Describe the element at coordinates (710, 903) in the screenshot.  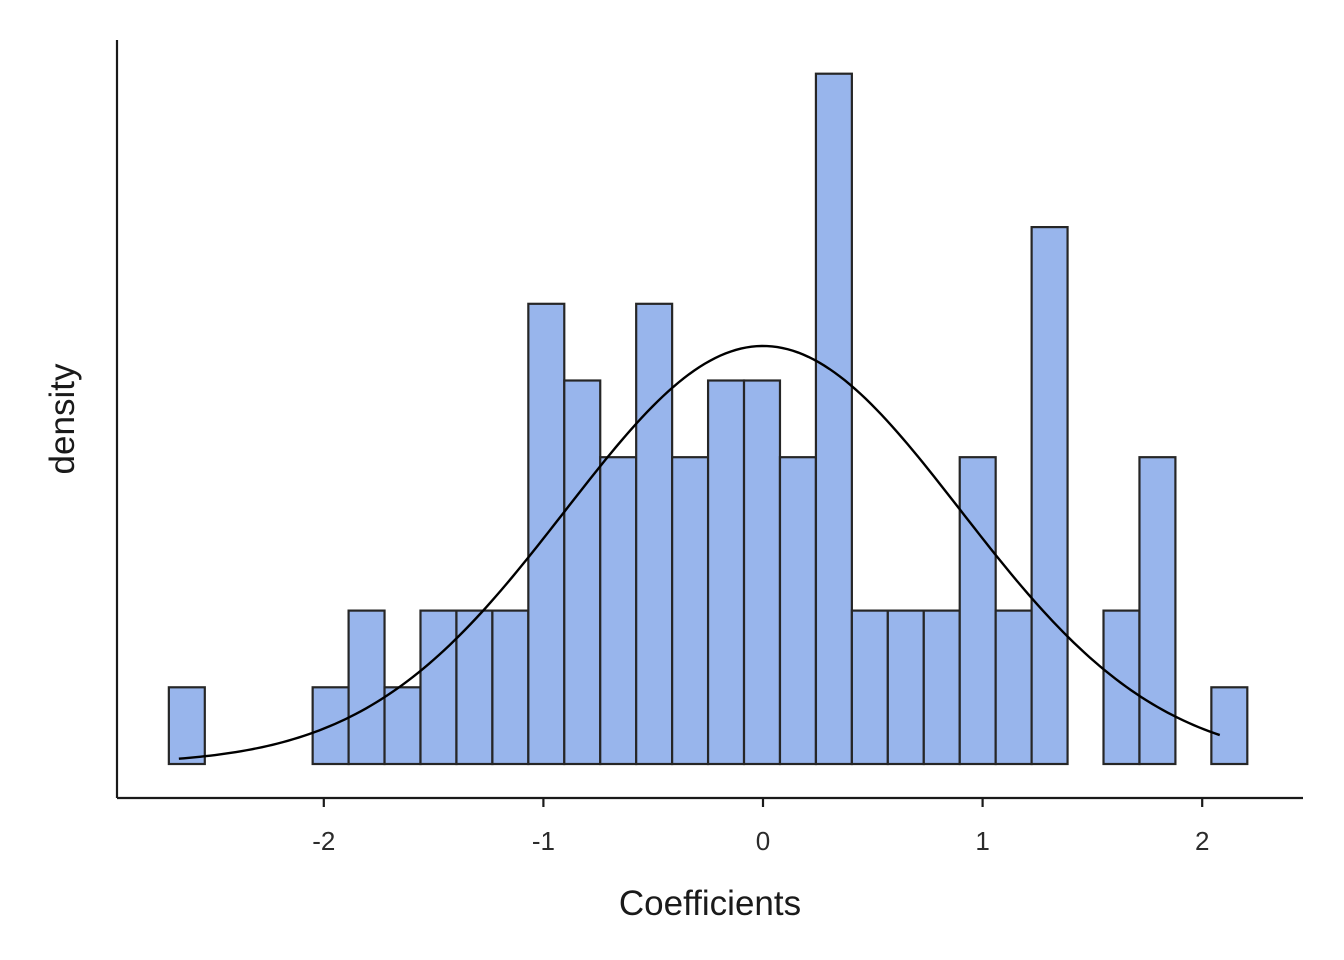
I see `x-axis-title: Coefficients` at that location.